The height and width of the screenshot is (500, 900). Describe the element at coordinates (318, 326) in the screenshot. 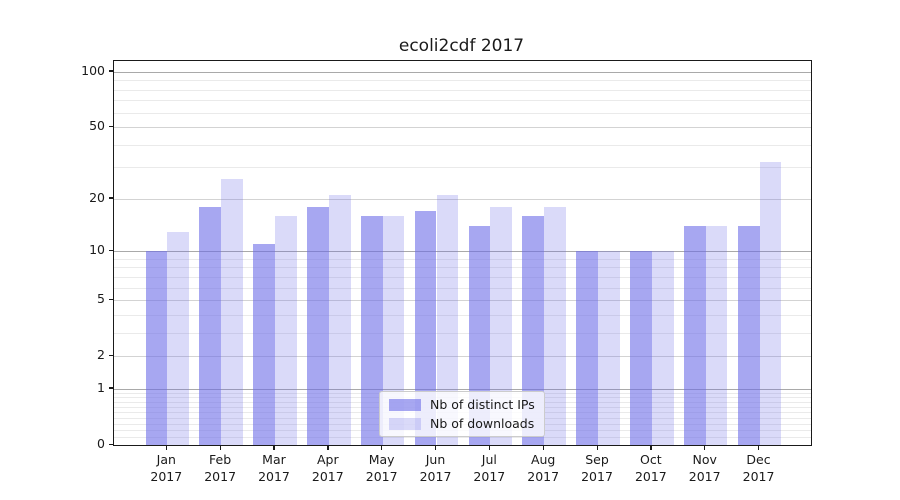

I see `bar-ips-apr` at that location.